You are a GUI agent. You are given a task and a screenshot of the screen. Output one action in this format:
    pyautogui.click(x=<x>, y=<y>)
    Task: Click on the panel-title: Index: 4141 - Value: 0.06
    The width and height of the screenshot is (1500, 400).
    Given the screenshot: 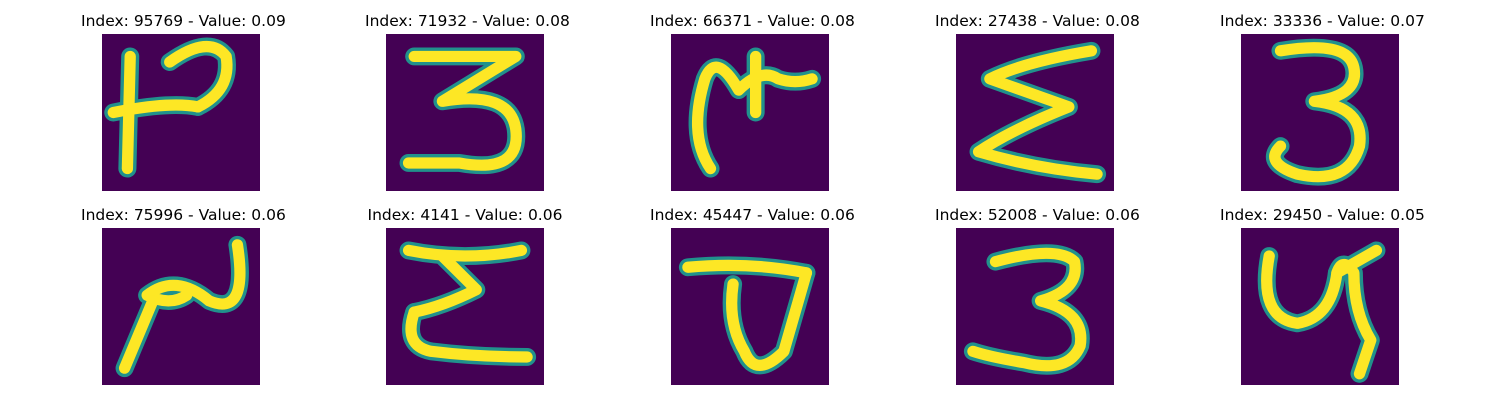 What is the action you would take?
    pyautogui.click(x=465, y=215)
    